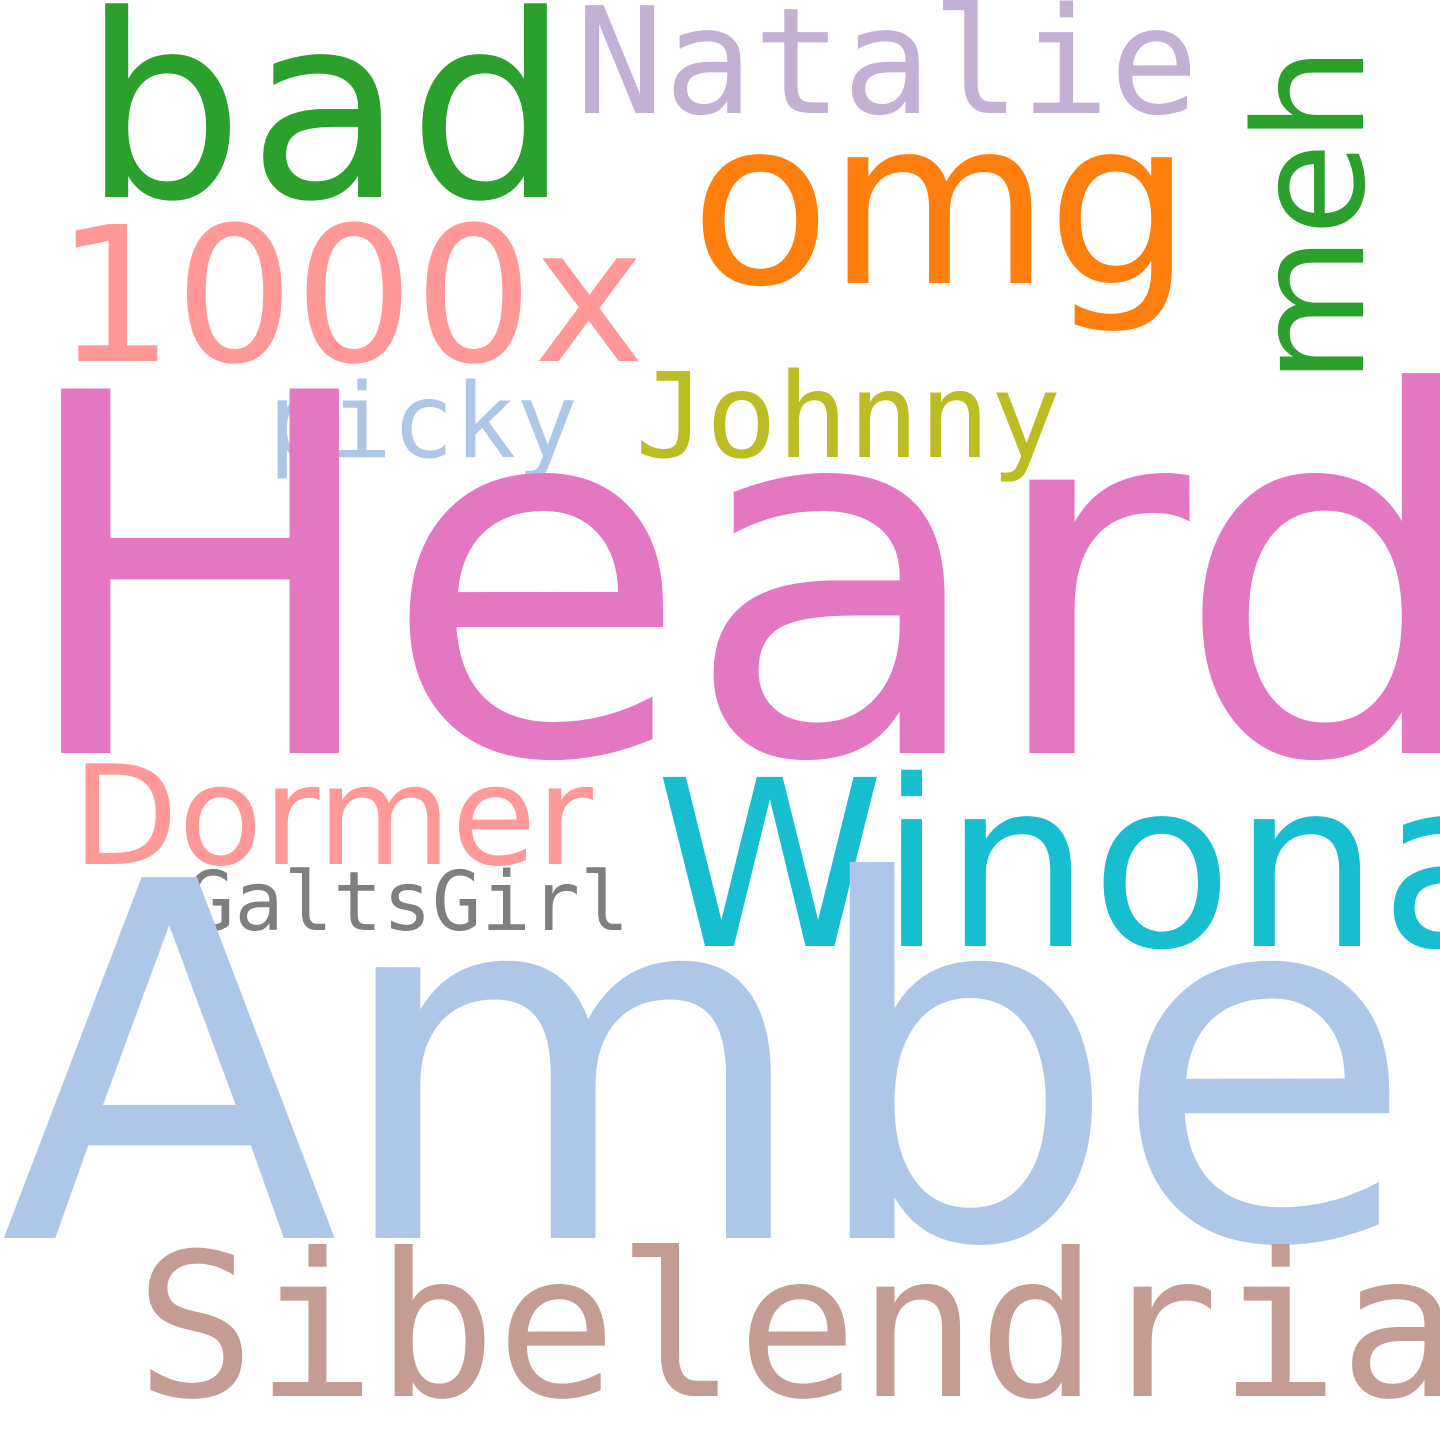  What do you see at coordinates (848, 416) in the screenshot?
I see `word-johnny: Johnny` at bounding box center [848, 416].